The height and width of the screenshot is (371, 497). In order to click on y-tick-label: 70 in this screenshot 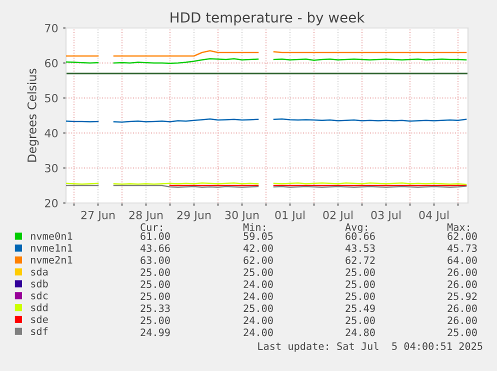, I will do `click(51, 28)`.